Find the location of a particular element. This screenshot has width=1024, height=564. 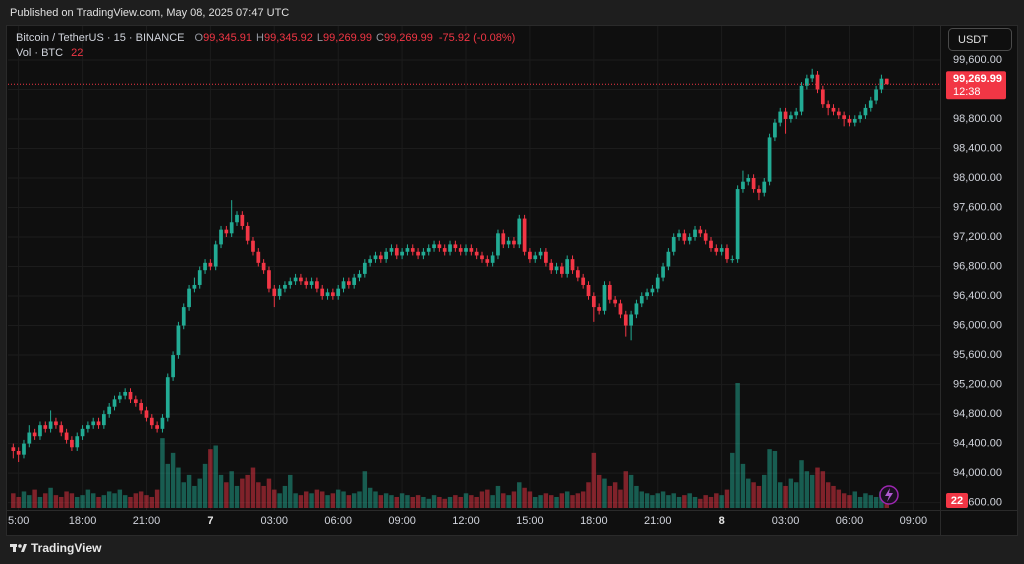

y-tick-label: 94,800.00 is located at coordinates (977, 414).